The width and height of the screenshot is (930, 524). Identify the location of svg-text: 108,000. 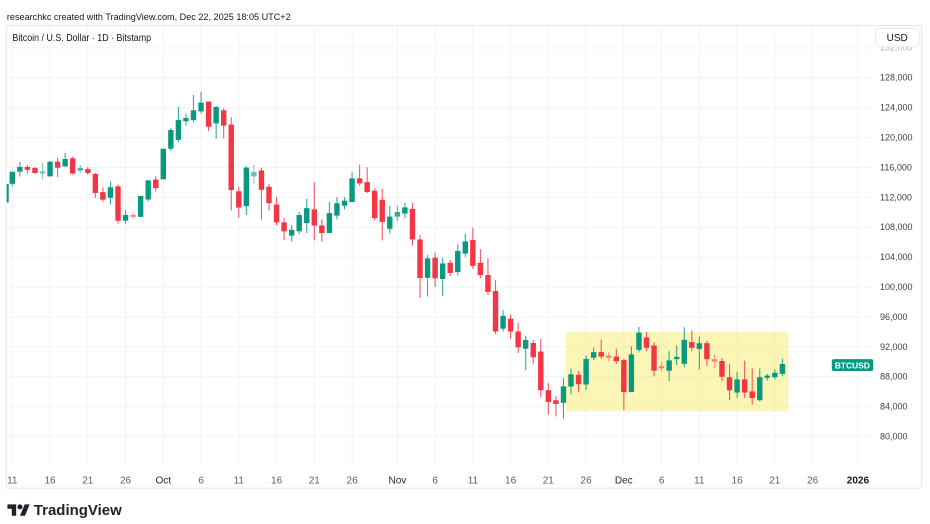
(896, 227).